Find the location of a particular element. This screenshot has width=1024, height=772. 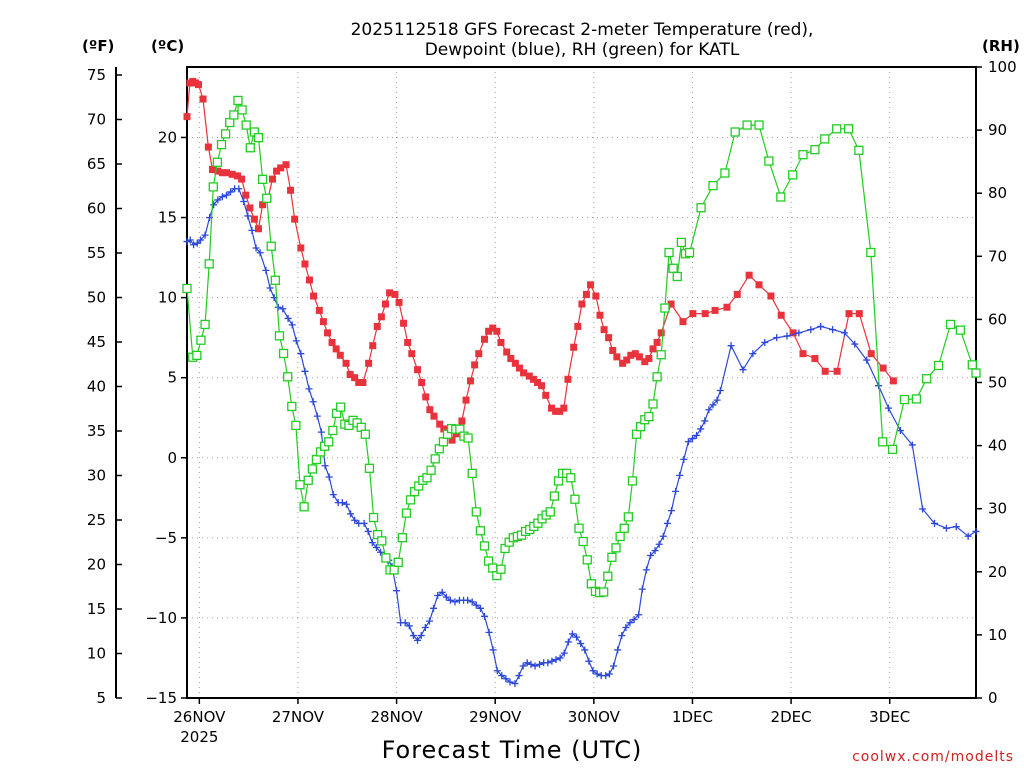

celsius-tick-label: 20 is located at coordinates (167, 137).